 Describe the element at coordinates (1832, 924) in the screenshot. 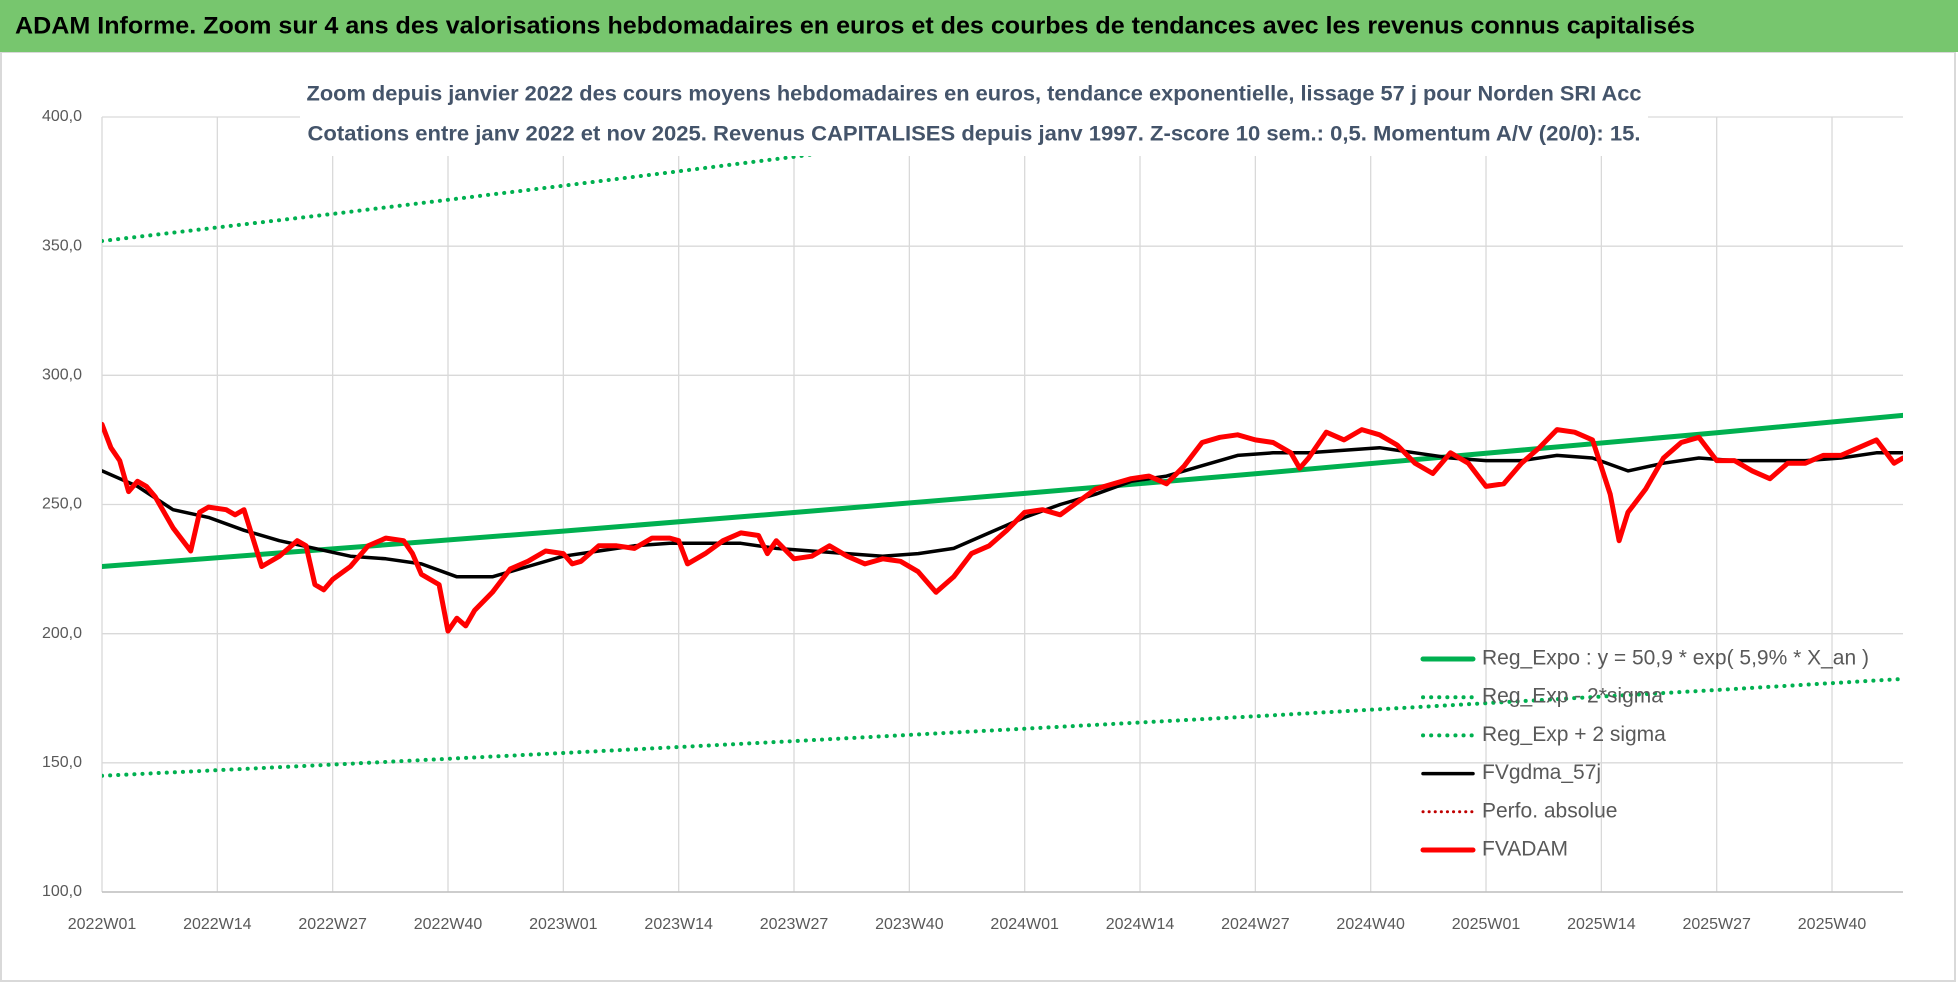

I see `x-tick-label: 2025W40` at that location.